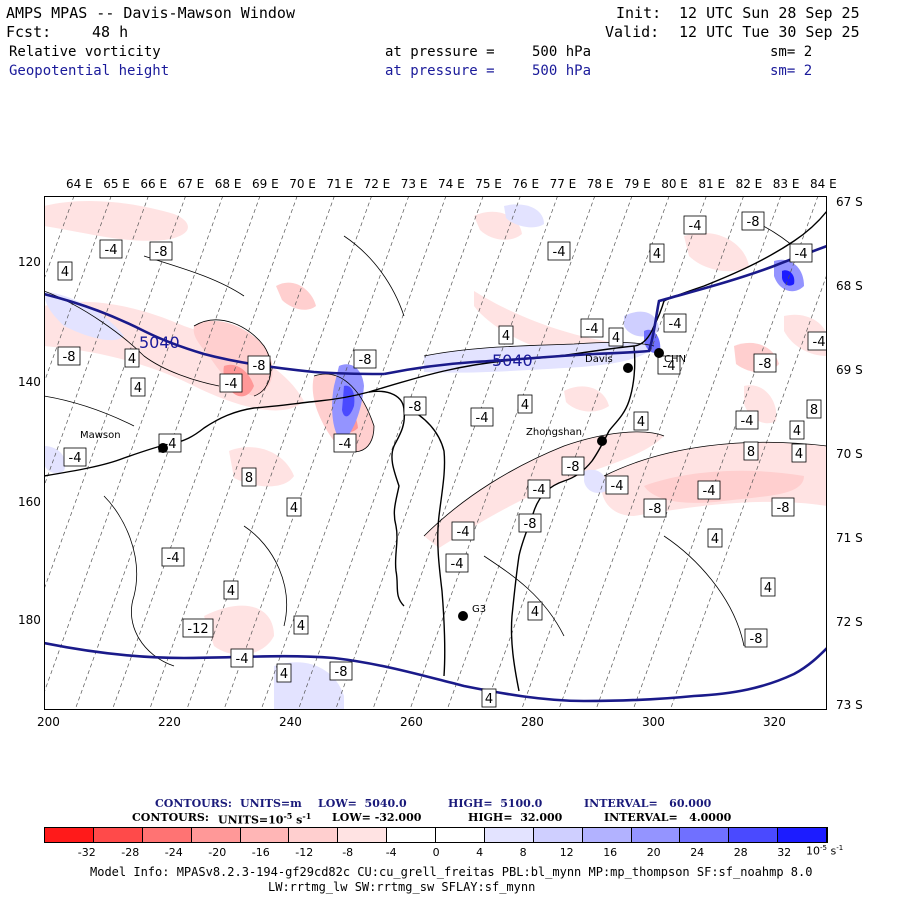  I want to click on colorbar-tick-label: -20, so click(217, 852).